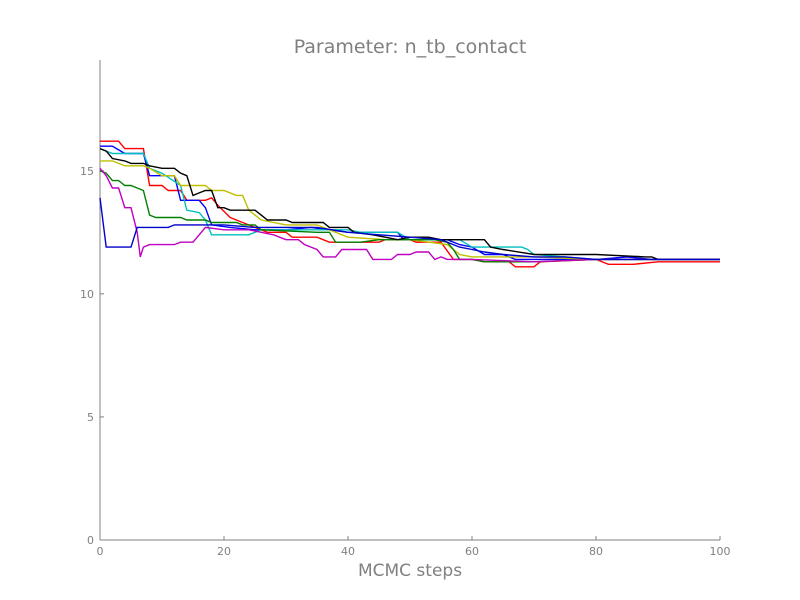  What do you see at coordinates (87, 294) in the screenshot?
I see `y-tick-label: 10` at bounding box center [87, 294].